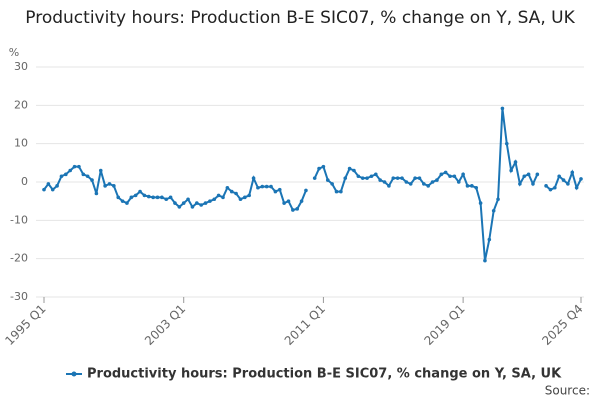  I want to click on y-tick-label: 0, so click(24, 181).